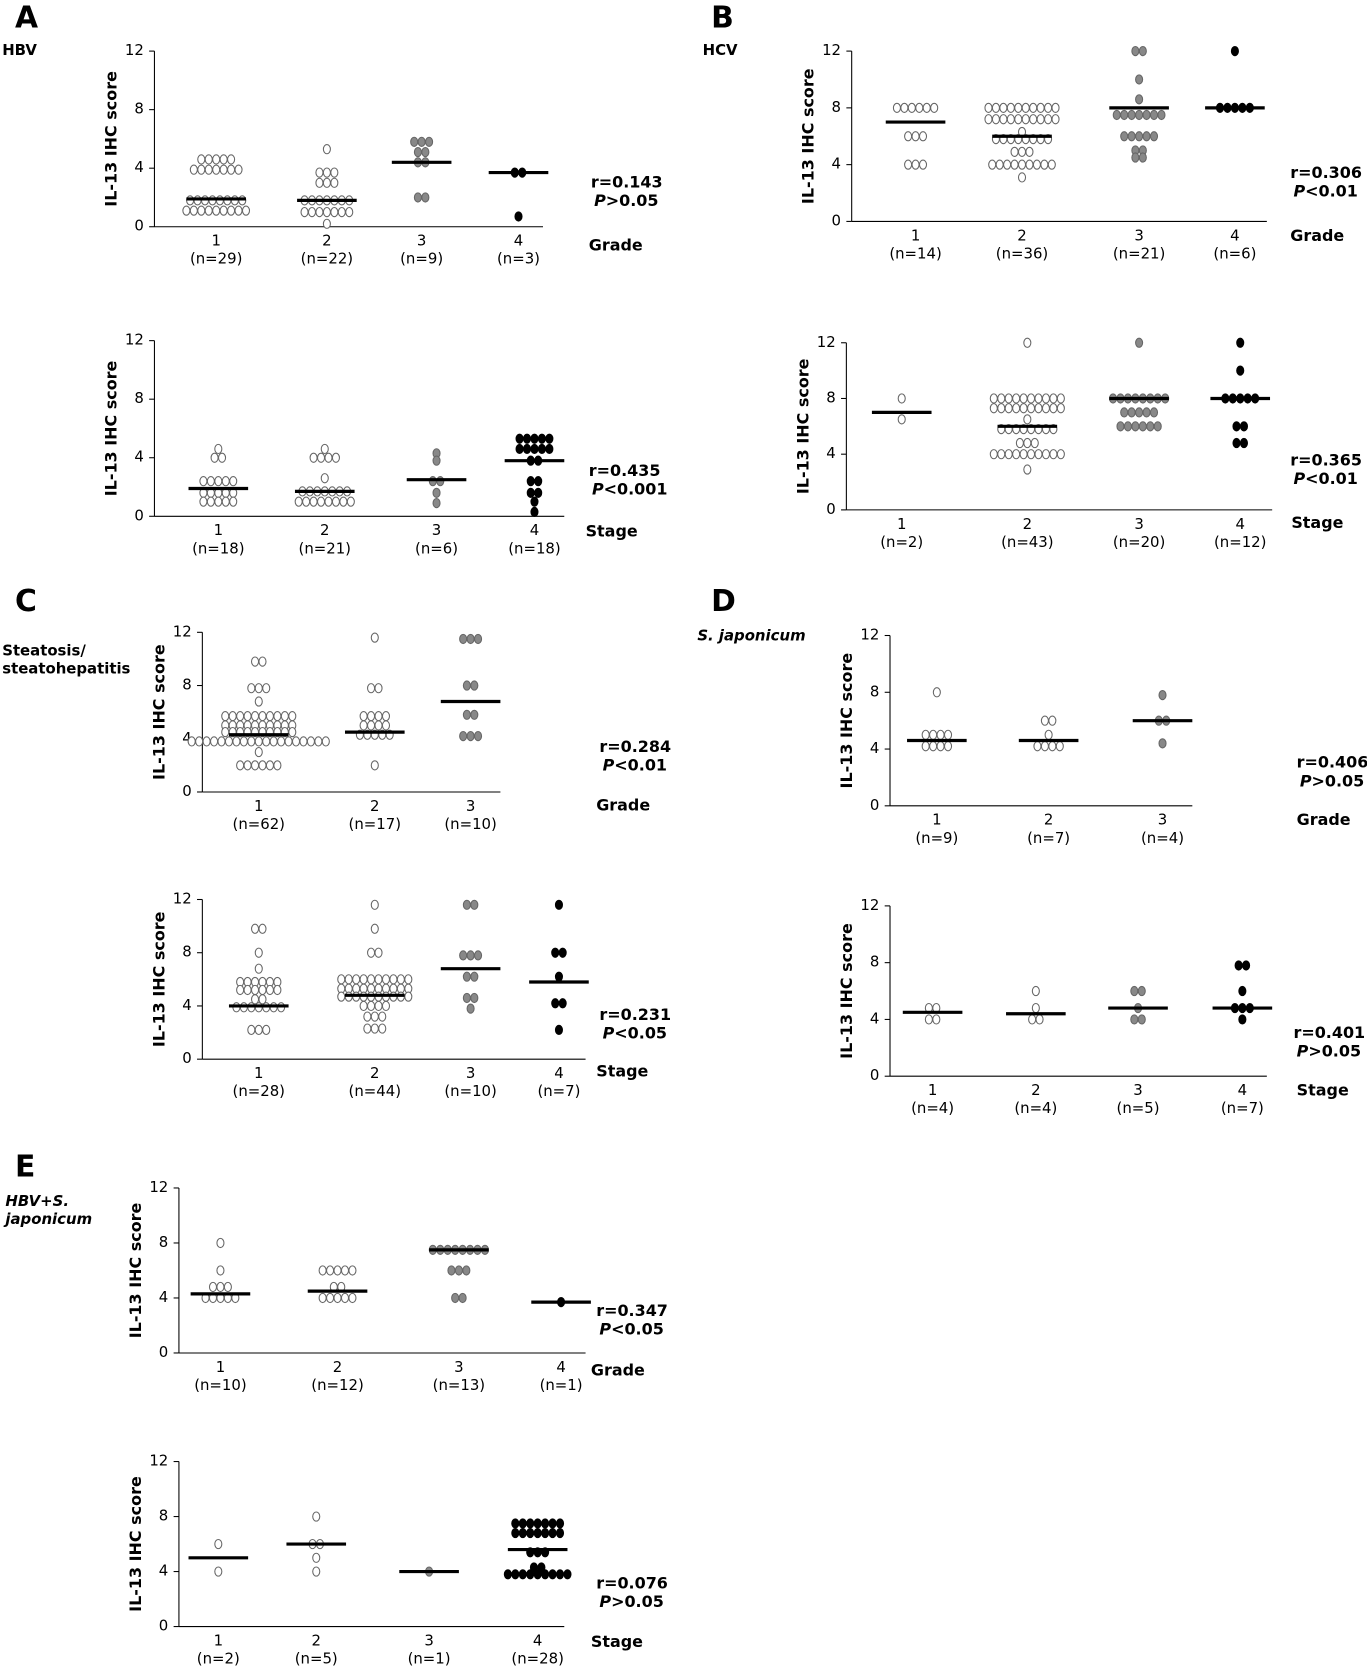  I want to click on p-stat: P<0.01, so click(1325, 190).